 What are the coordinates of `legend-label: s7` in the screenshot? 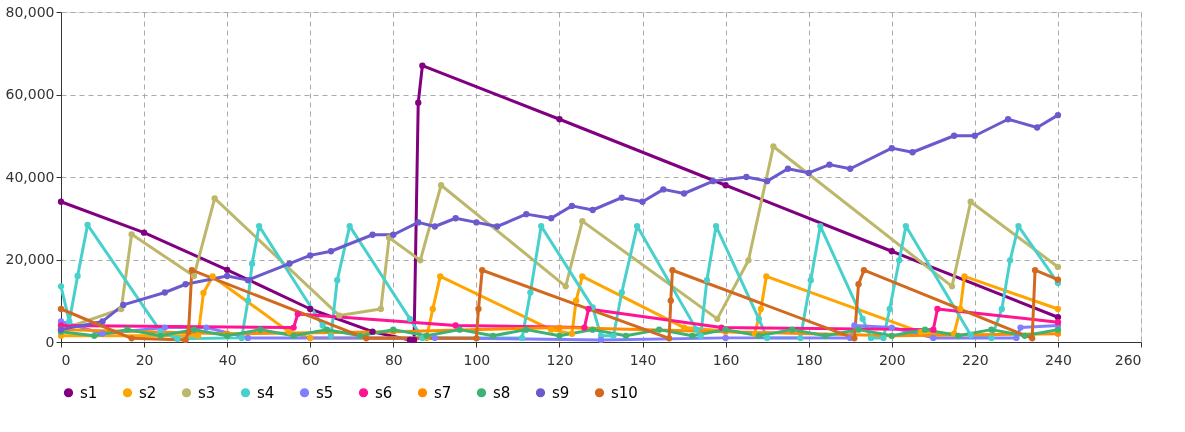 It's located at (443, 392).